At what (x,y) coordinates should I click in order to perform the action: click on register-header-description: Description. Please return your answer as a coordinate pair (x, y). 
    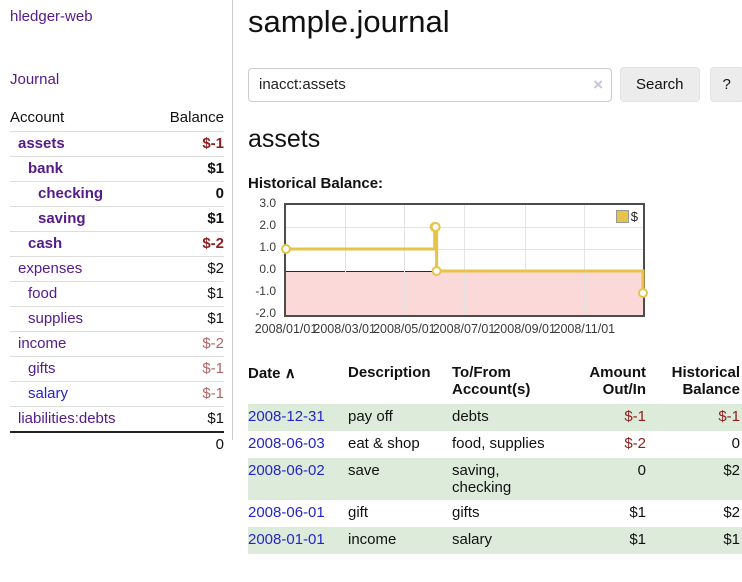
    Looking at the image, I should click on (389, 372).